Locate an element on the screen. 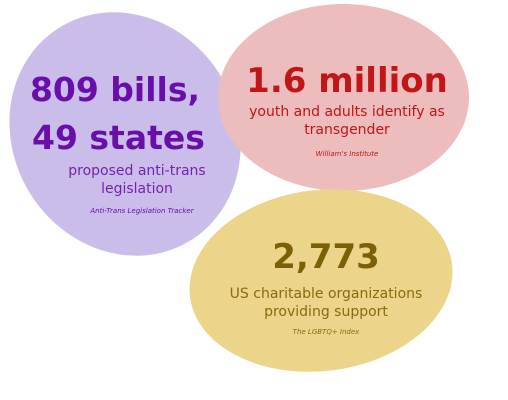 This screenshot has height=400, width=508. organizations-description-line2: providing support is located at coordinates (326, 312).